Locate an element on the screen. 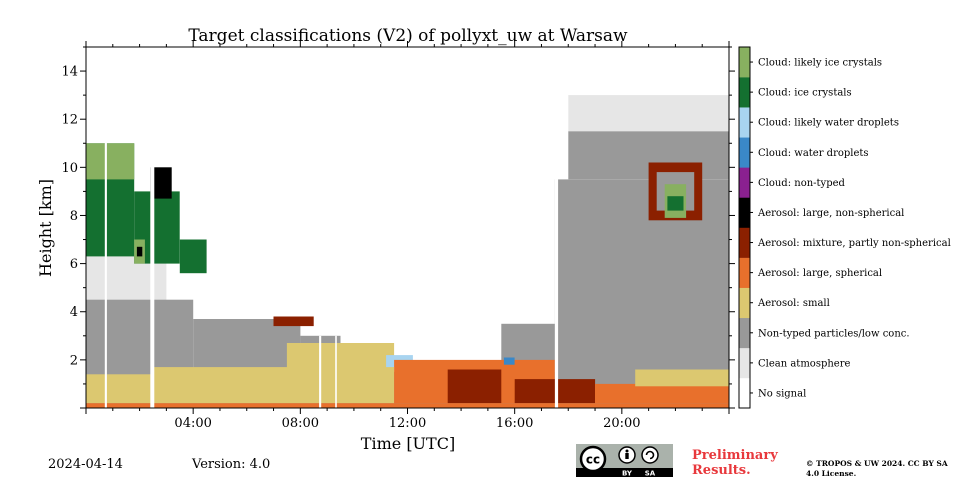 This screenshot has width=960, height=480. colorbar-label: Non-typed particles/low conc. is located at coordinates (834, 333).